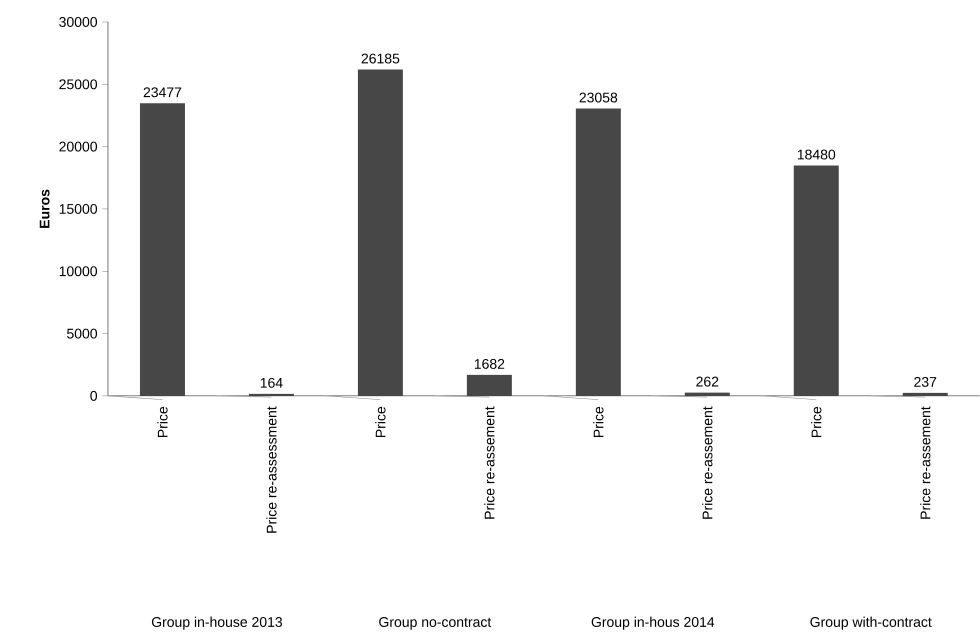 This screenshot has height=638, width=980. What do you see at coordinates (435, 623) in the screenshot?
I see `text: Group no-contract` at bounding box center [435, 623].